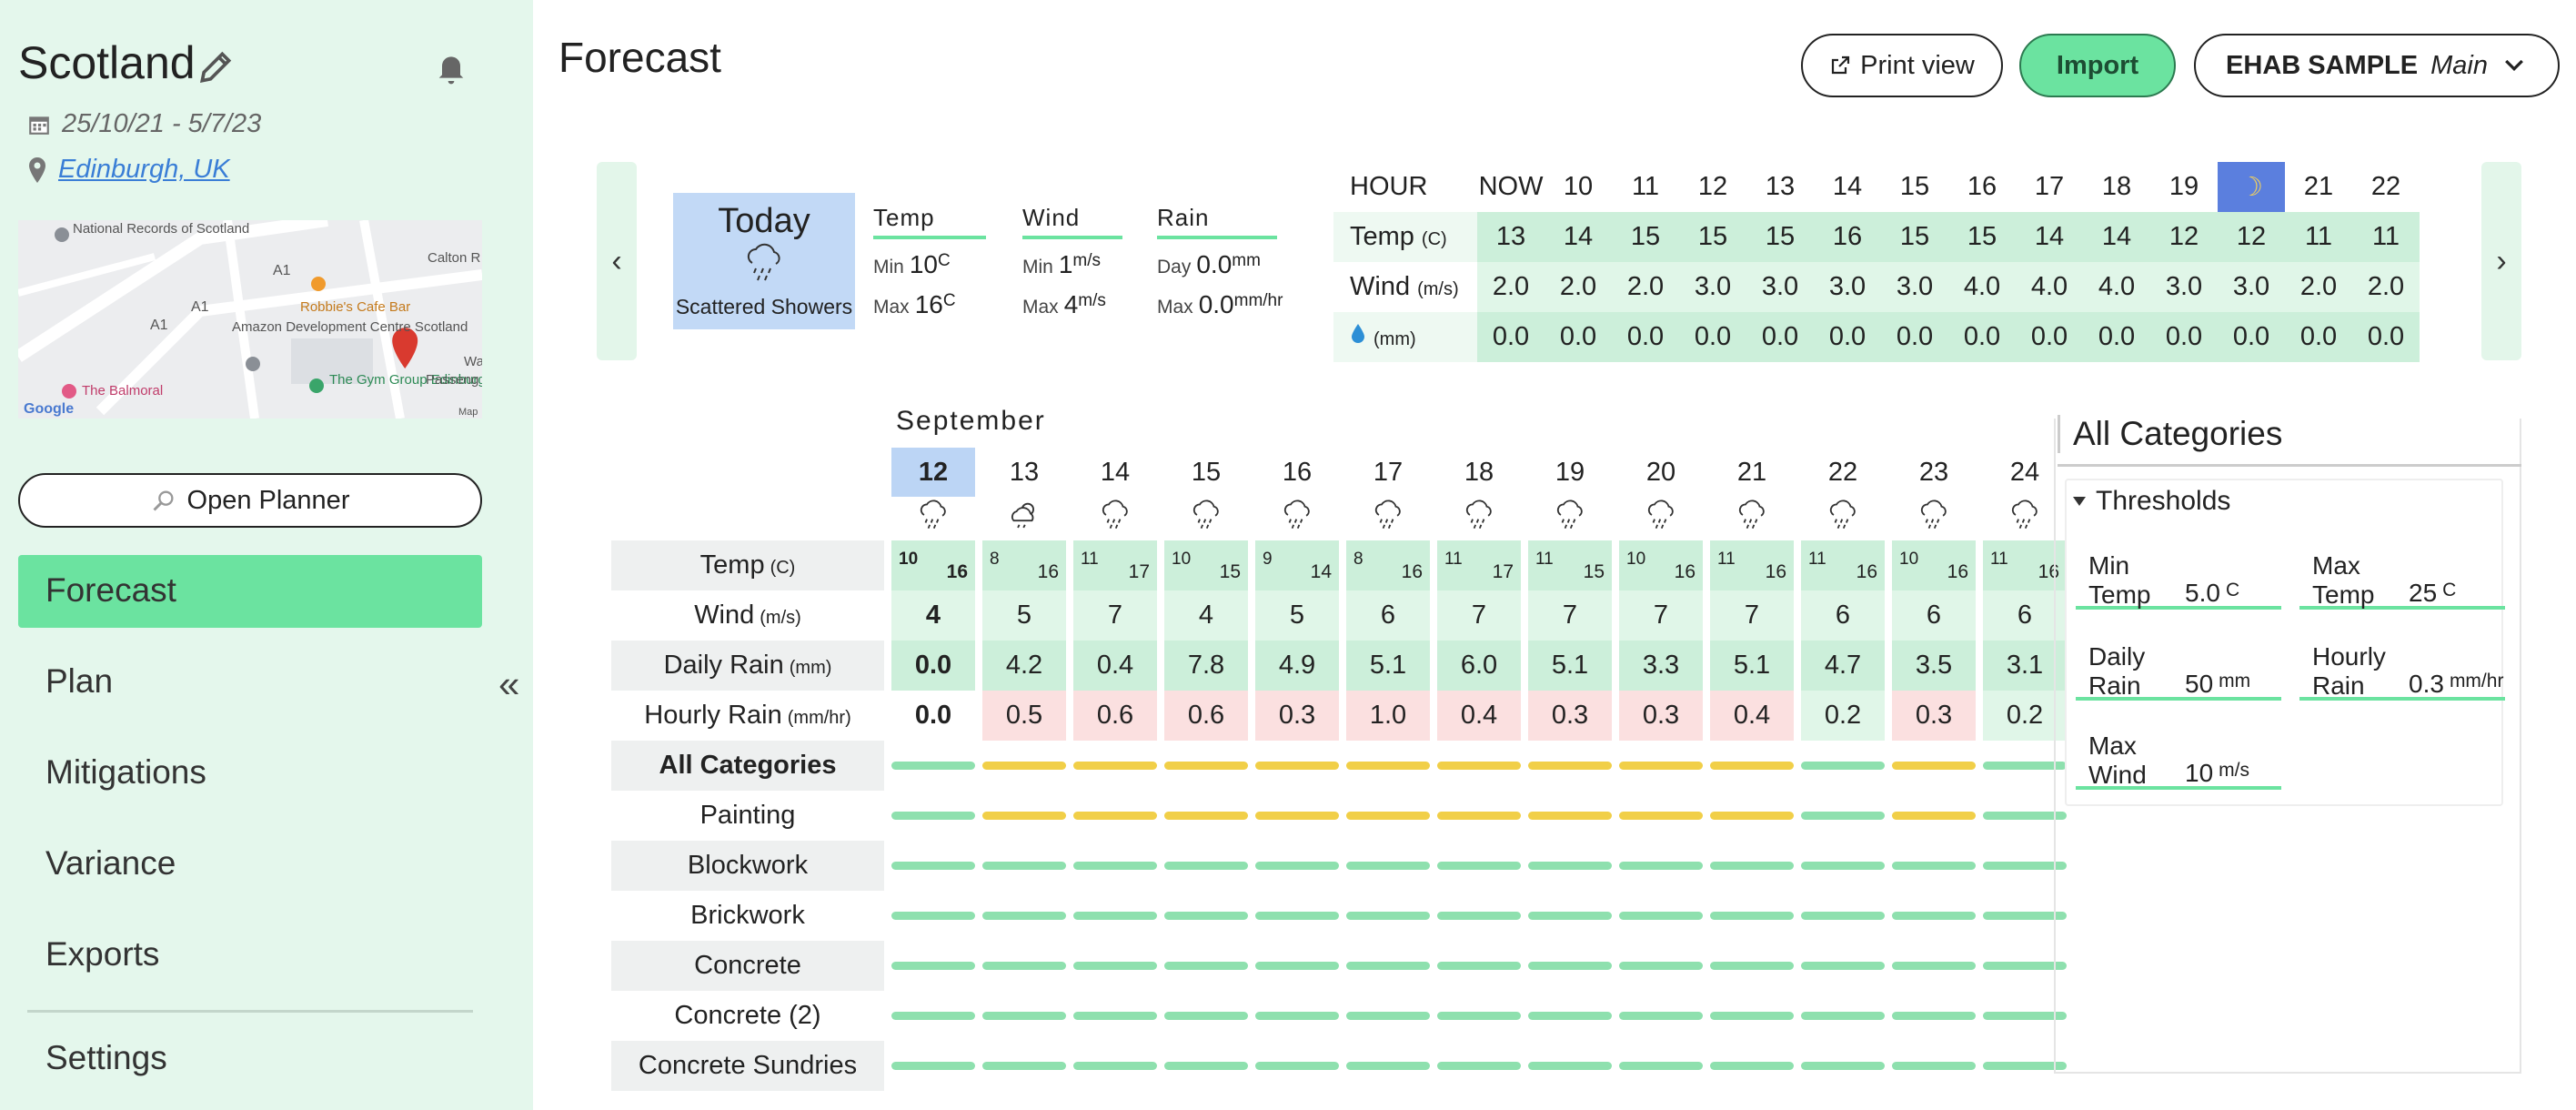 The width and height of the screenshot is (2576, 1110). I want to click on category-label: Concrete (2), so click(747, 1016).